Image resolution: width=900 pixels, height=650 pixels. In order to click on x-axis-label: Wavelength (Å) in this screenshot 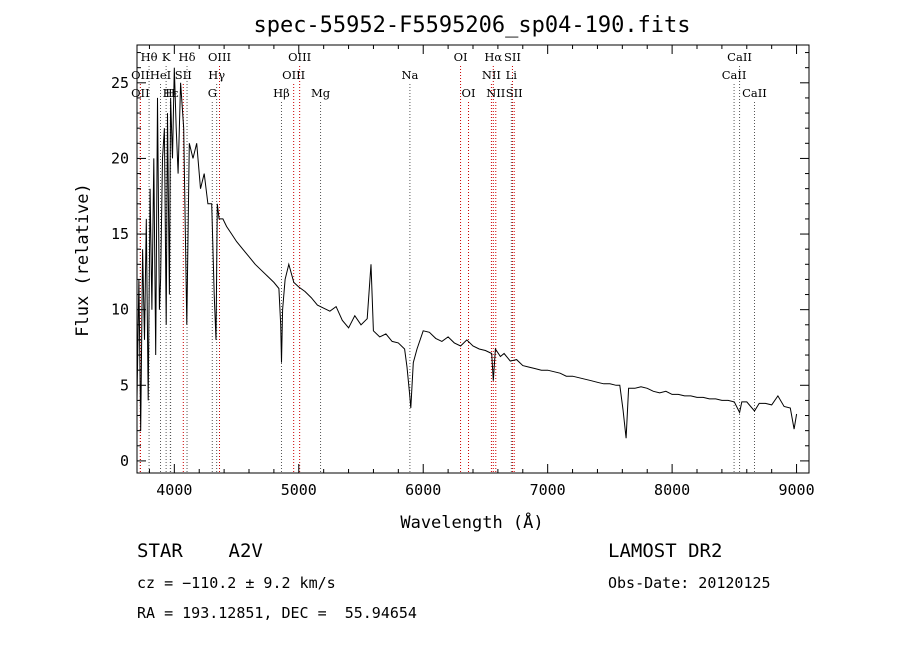, I will do `click(471, 522)`.